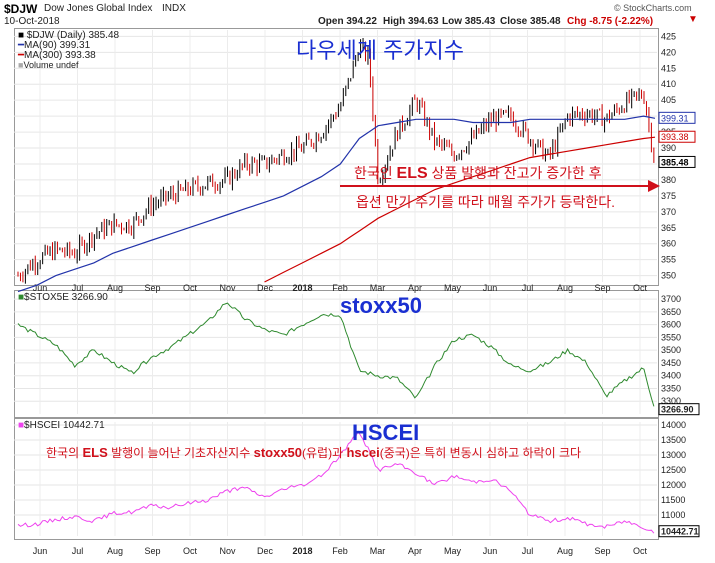 The height and width of the screenshot is (563, 715). Describe the element at coordinates (380, 50) in the screenshot. I see `chart-title-korean: 다우세계 주가지수` at that location.